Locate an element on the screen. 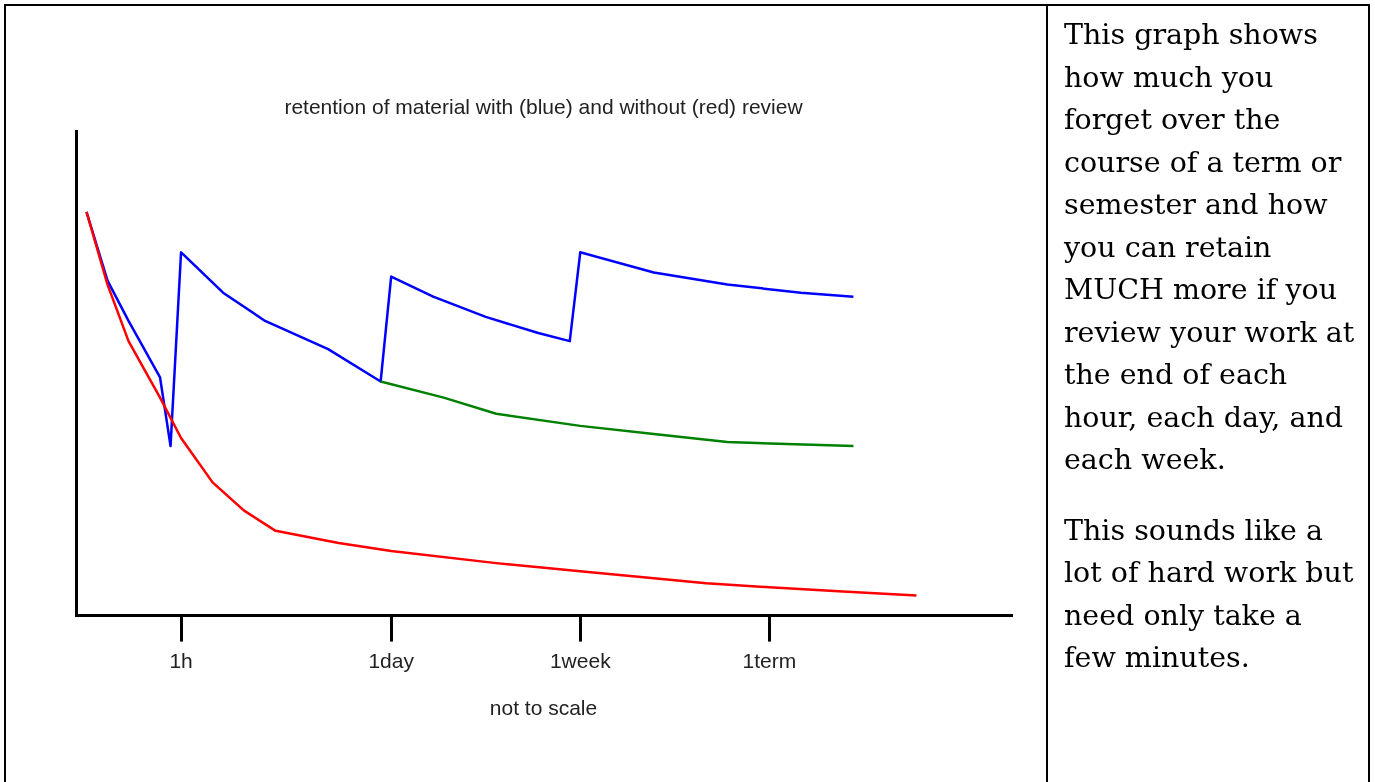 This screenshot has height=782, width=1375. text: This sounds like a lot of hard work but need only take a few minutes. is located at coordinates (1209, 594).